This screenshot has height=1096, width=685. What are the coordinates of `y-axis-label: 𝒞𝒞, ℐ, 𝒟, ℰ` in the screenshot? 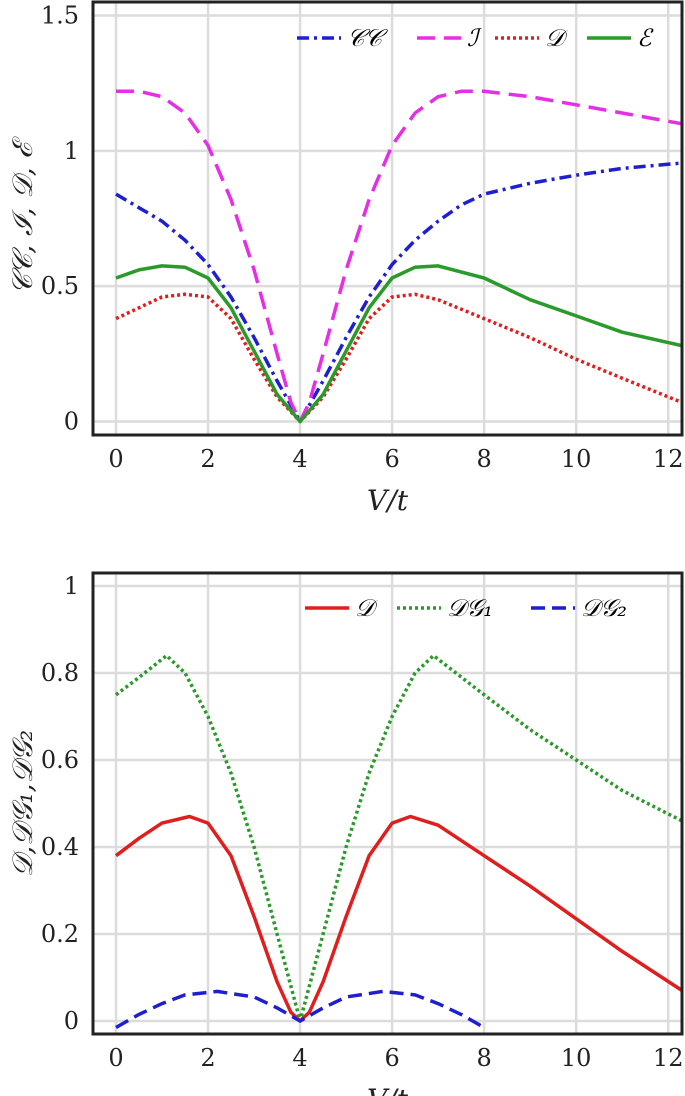 It's located at (22, 214).